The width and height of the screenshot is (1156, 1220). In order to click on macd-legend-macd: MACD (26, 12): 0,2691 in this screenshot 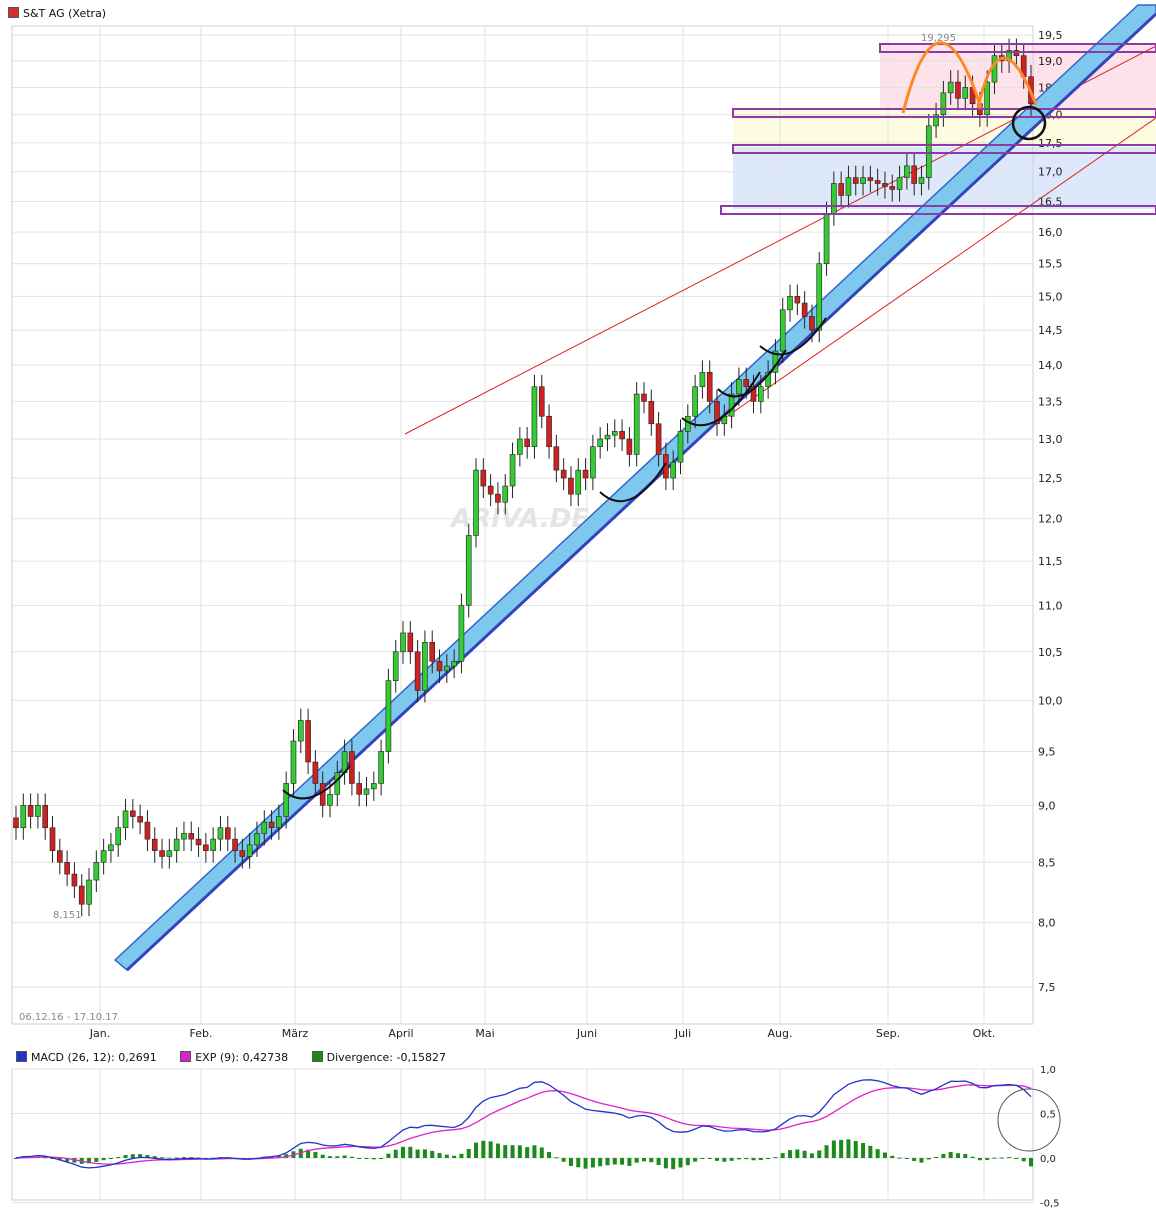, I will do `click(86, 1057)`.